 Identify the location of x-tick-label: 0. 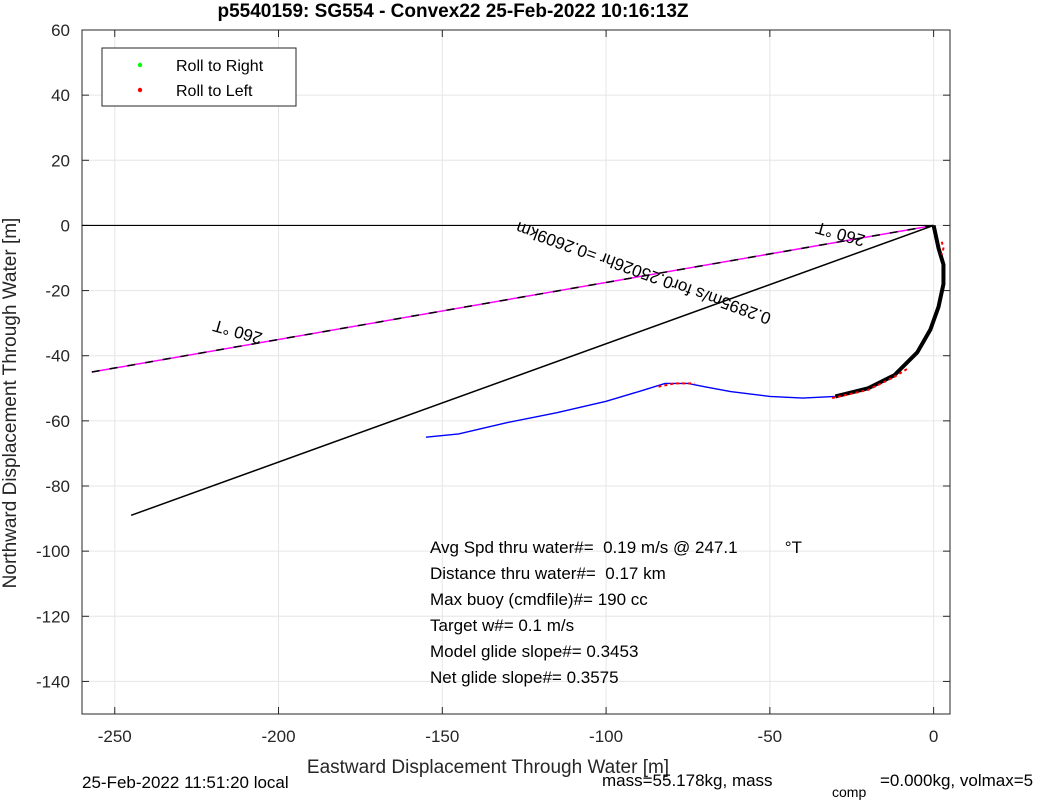
(933, 736).